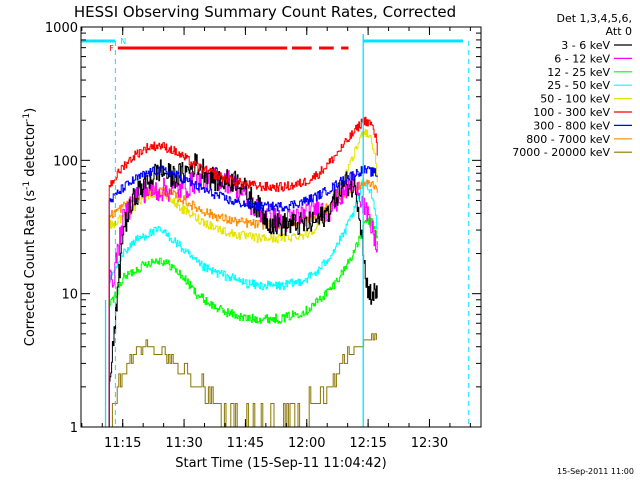 This screenshot has width=640, height=480. Describe the element at coordinates (245, 443) in the screenshot. I see `x-tick-label: 11:45` at that location.